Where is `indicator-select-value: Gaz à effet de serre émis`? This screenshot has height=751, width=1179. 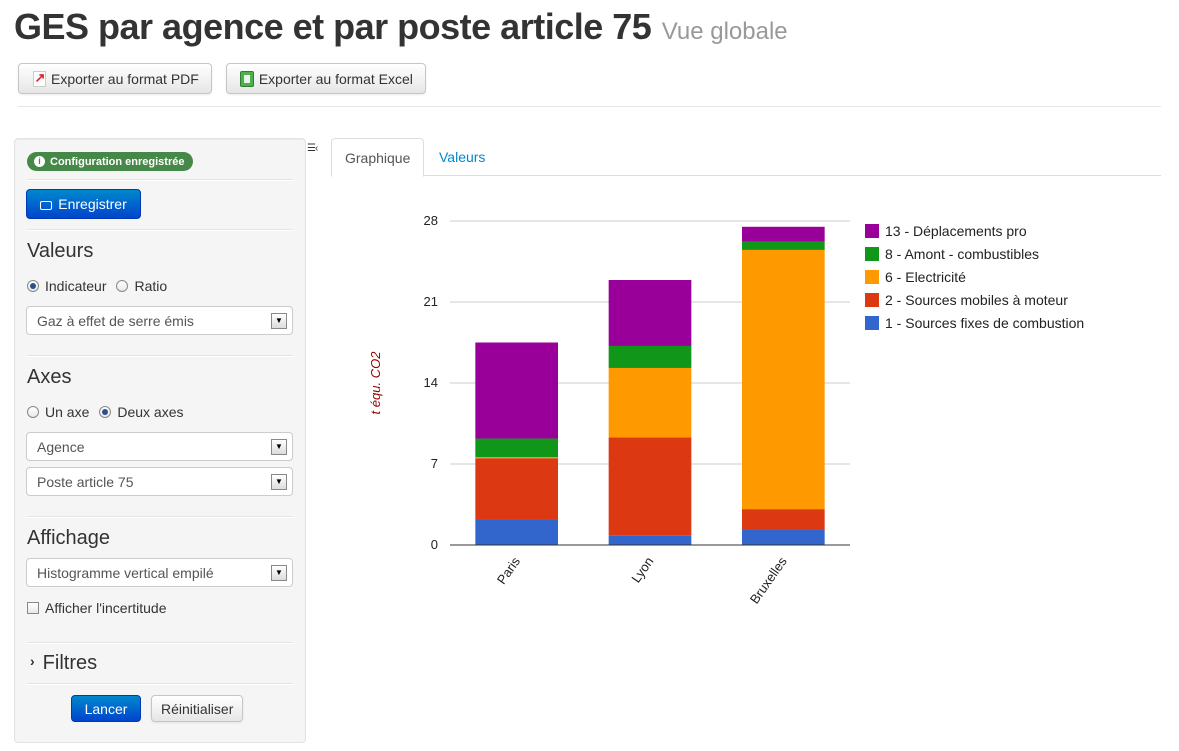 indicator-select-value: Gaz à effet de serre émis is located at coordinates (115, 320).